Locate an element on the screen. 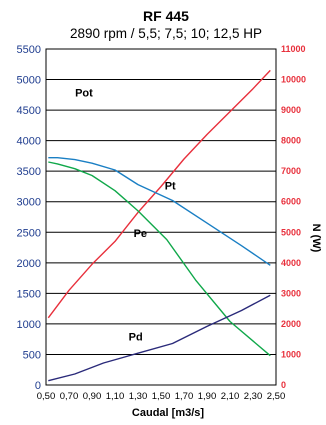  right-tick-label: 0 is located at coordinates (283, 385).